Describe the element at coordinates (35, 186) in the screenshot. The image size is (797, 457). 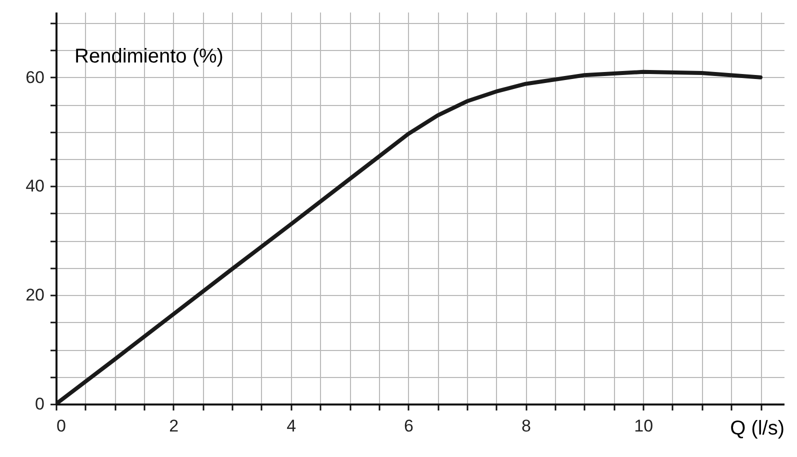
I see `y-tick-label: 40` at that location.